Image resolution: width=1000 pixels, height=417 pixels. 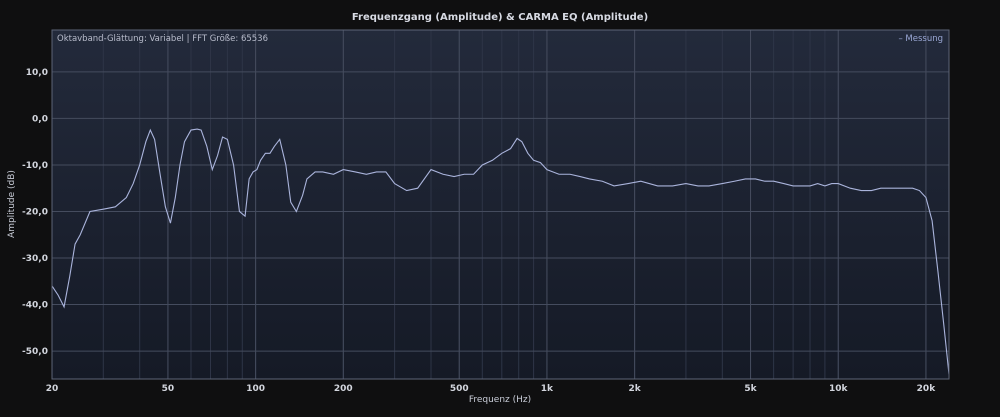 What do you see at coordinates (52, 389) in the screenshot?
I see `x-tick-label: 20` at bounding box center [52, 389].